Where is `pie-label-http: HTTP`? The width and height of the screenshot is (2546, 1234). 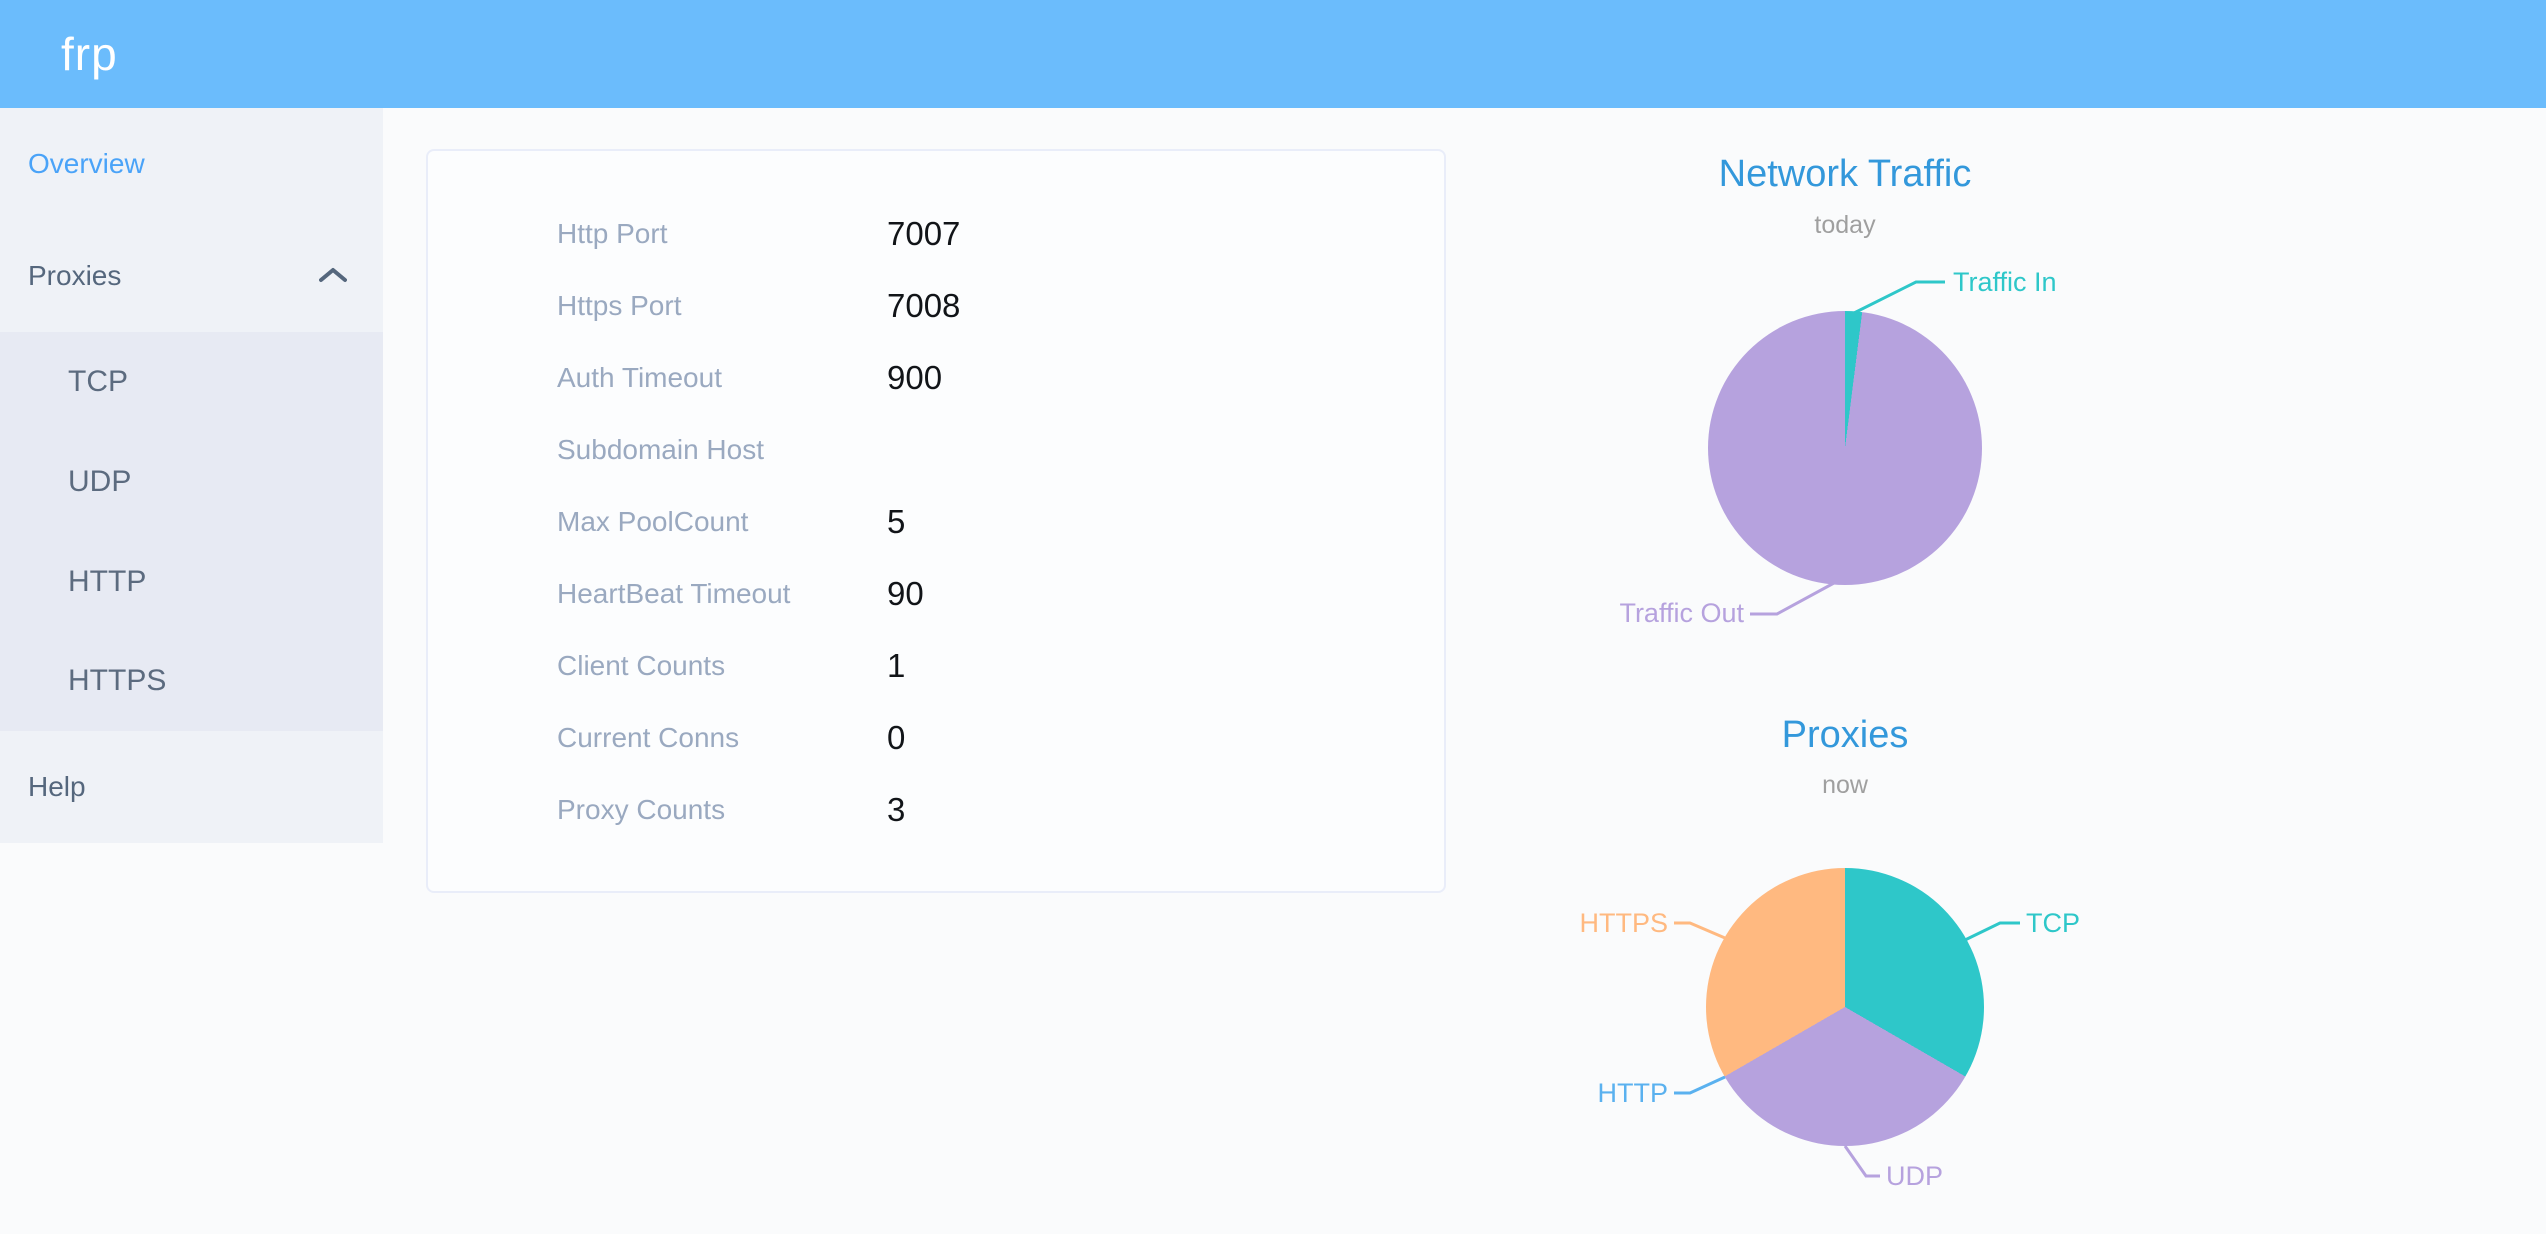 pie-label-http: HTTP is located at coordinates (1633, 1093).